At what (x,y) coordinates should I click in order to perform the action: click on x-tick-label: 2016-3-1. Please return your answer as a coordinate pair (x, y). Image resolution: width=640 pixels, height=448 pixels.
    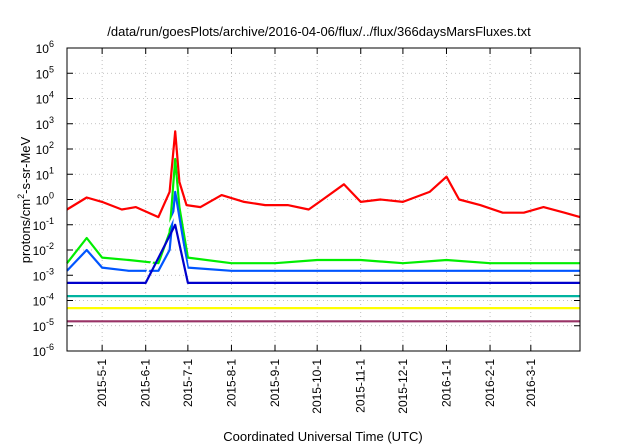
    Looking at the image, I should click on (531, 383).